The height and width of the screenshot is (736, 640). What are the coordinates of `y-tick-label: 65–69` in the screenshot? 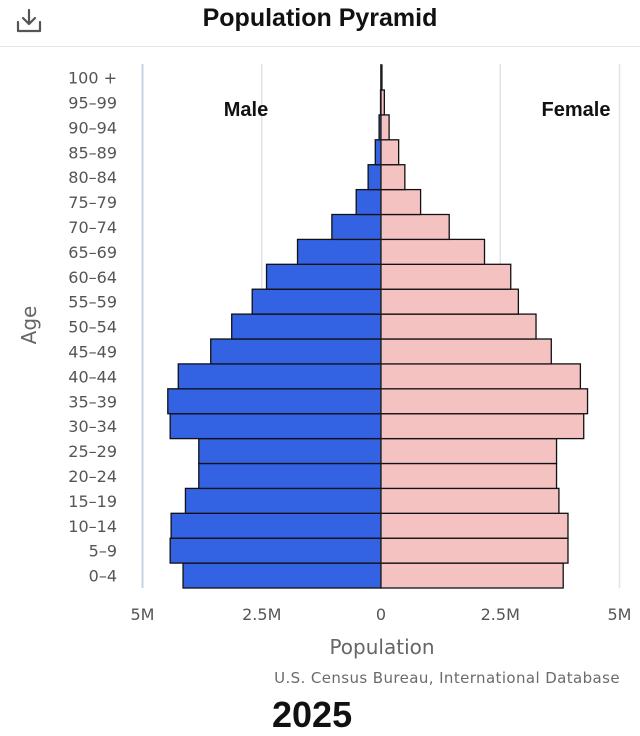 It's located at (92, 252).